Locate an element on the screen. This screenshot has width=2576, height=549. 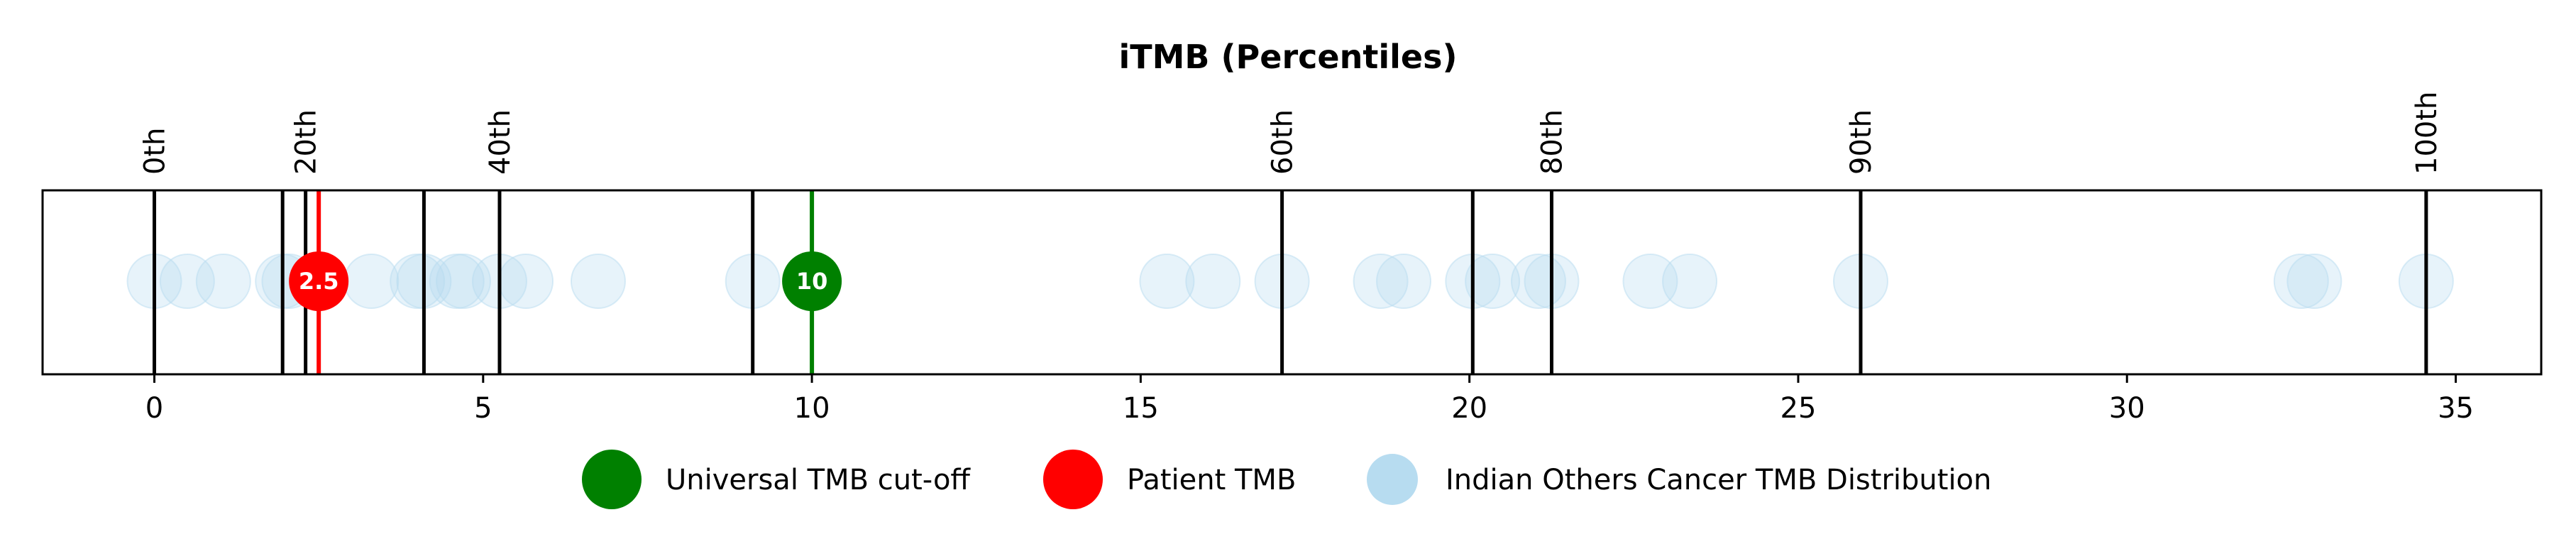
x-tick-label: 35 is located at coordinates (2456, 409).